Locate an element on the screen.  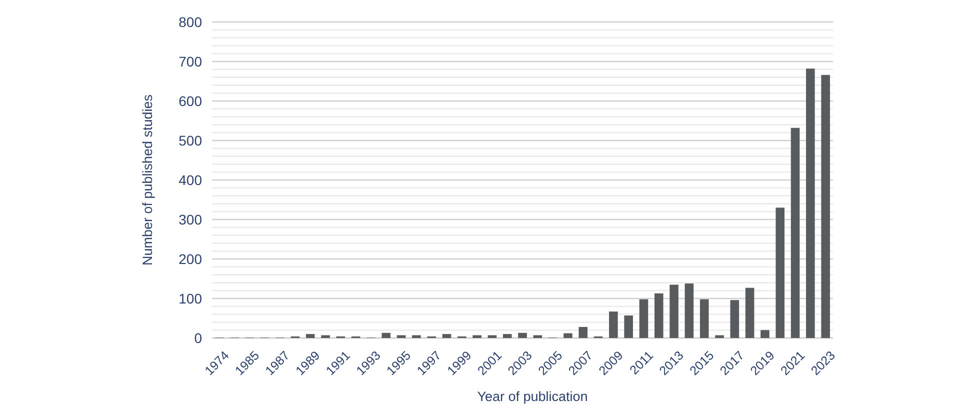
y-tick-label: 0 is located at coordinates (198, 338).